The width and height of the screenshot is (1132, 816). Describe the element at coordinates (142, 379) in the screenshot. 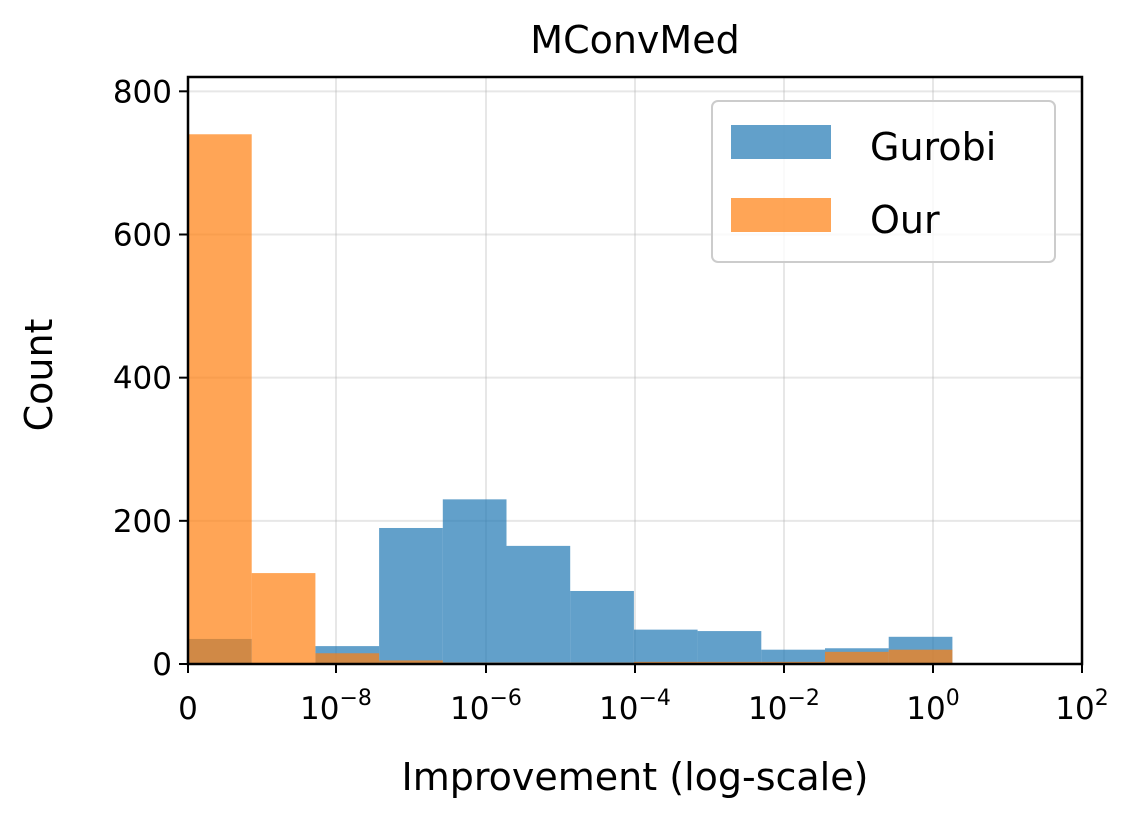

I see `y-tick-label: 400` at that location.